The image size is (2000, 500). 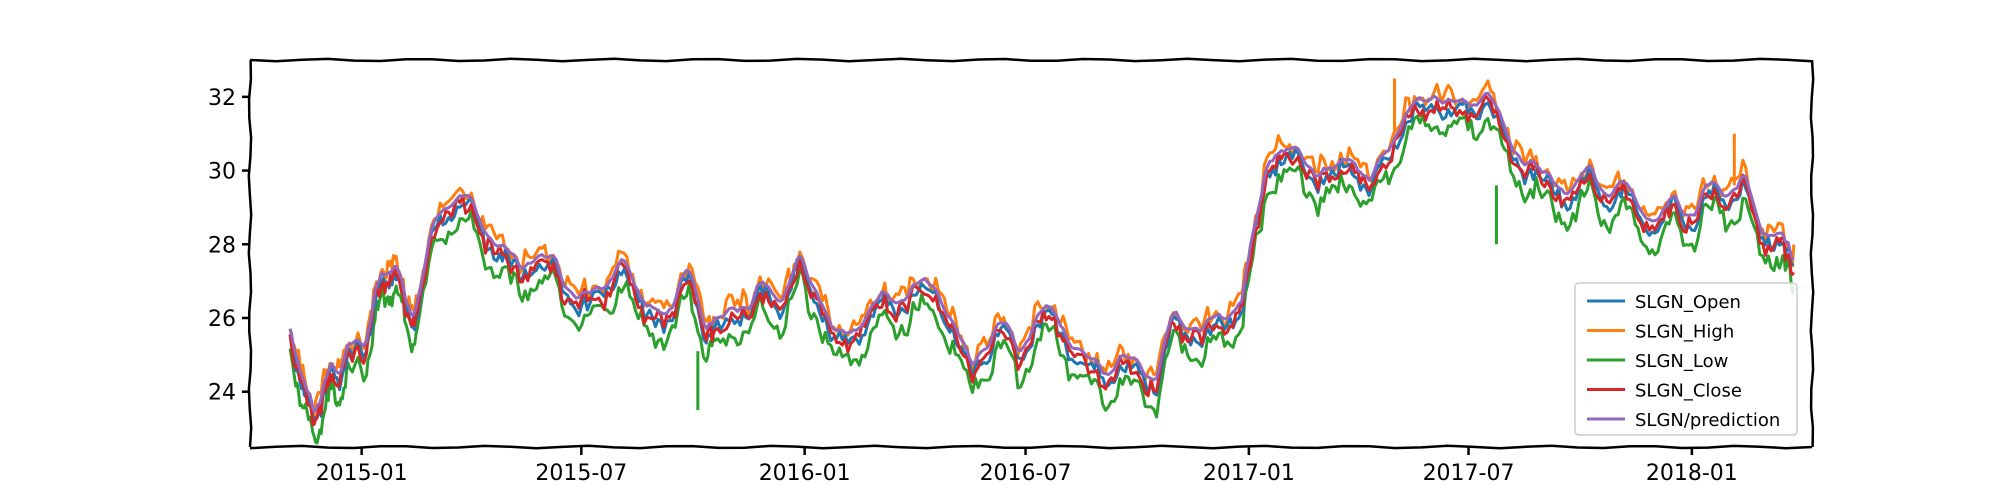 What do you see at coordinates (1469, 473) in the screenshot?
I see `x-tick-label: 2017-07` at bounding box center [1469, 473].